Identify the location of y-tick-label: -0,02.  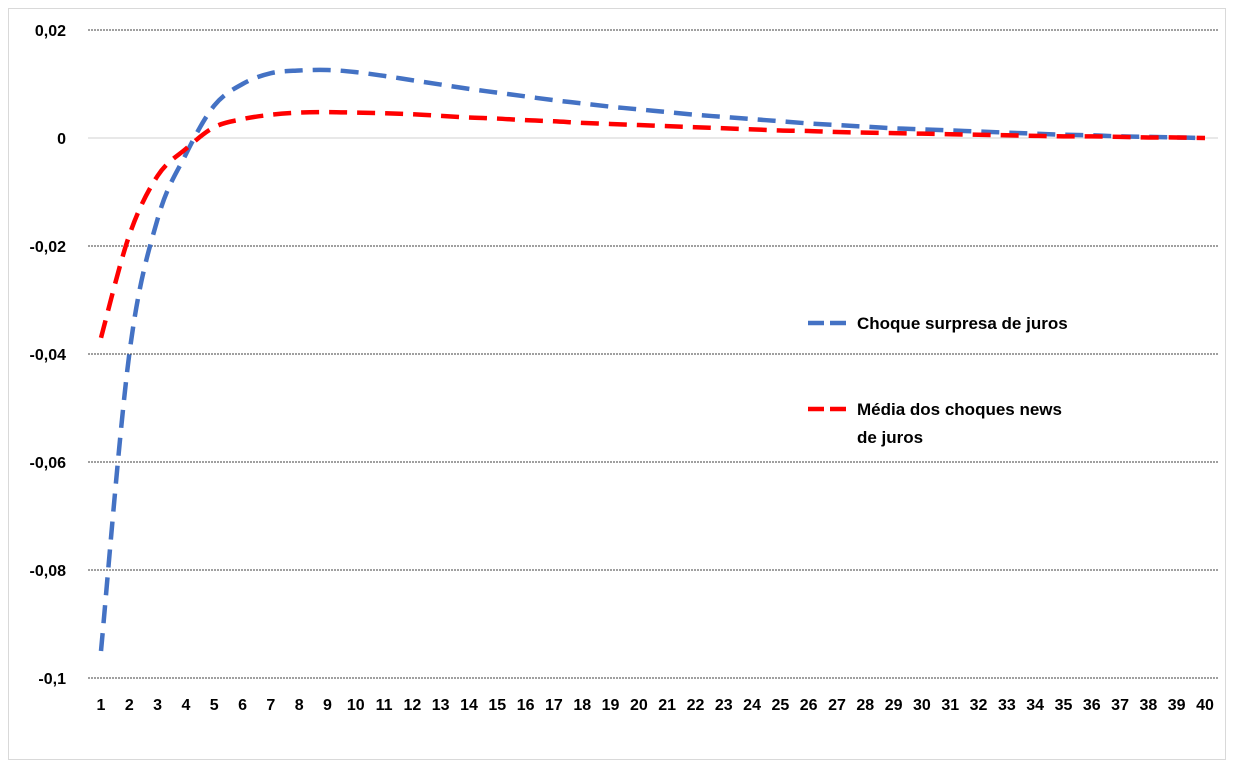
(48, 247).